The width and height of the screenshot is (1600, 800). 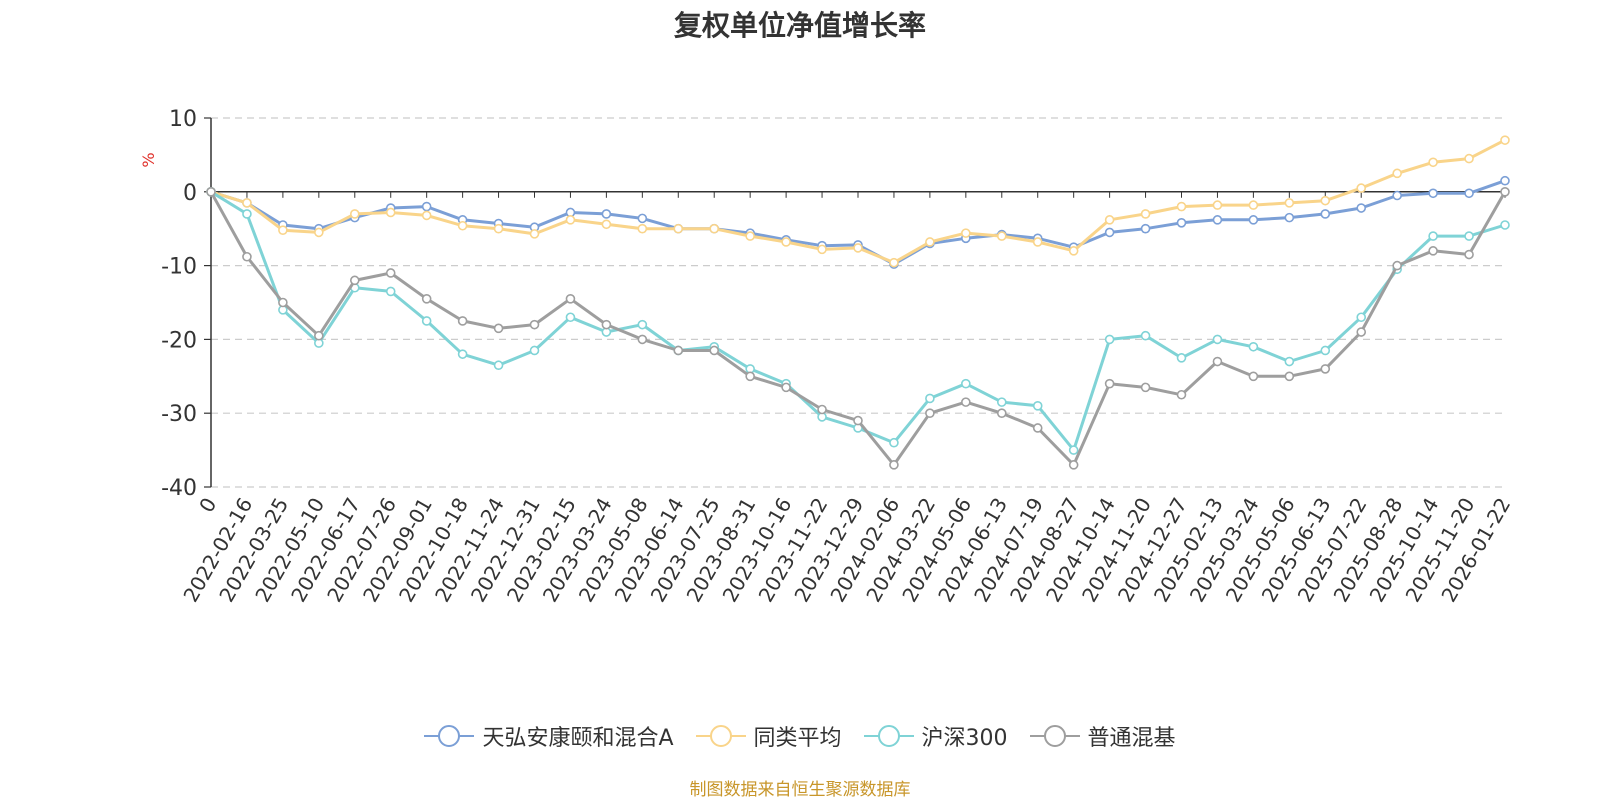 I want to click on legend-item: 沪深300, so click(x=935, y=736).